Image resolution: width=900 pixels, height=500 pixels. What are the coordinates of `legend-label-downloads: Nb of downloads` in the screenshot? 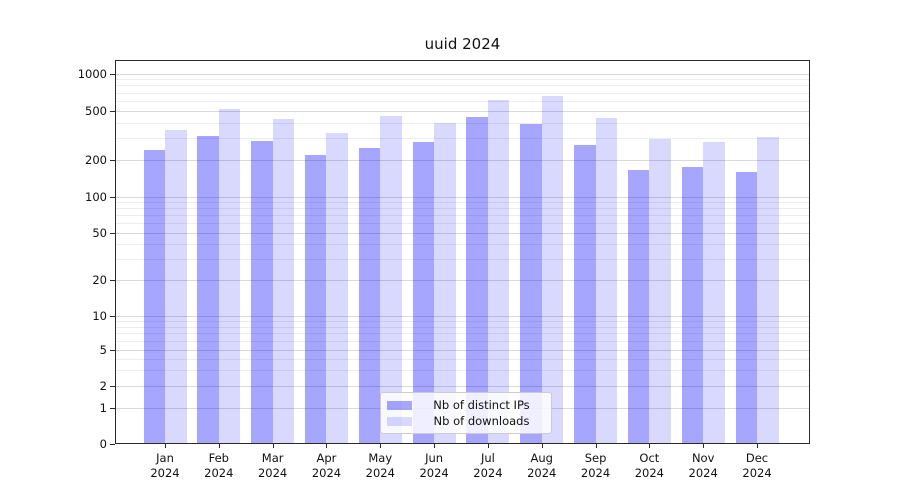 It's located at (481, 421).